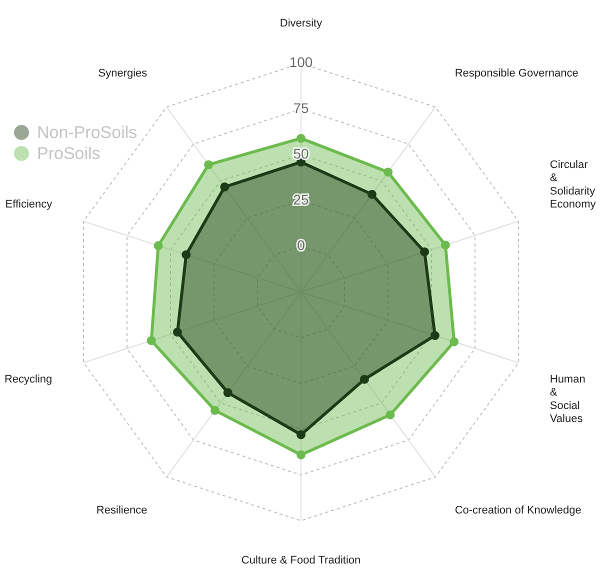  What do you see at coordinates (301, 245) in the screenshot?
I see `y-tick-label: 0` at bounding box center [301, 245].